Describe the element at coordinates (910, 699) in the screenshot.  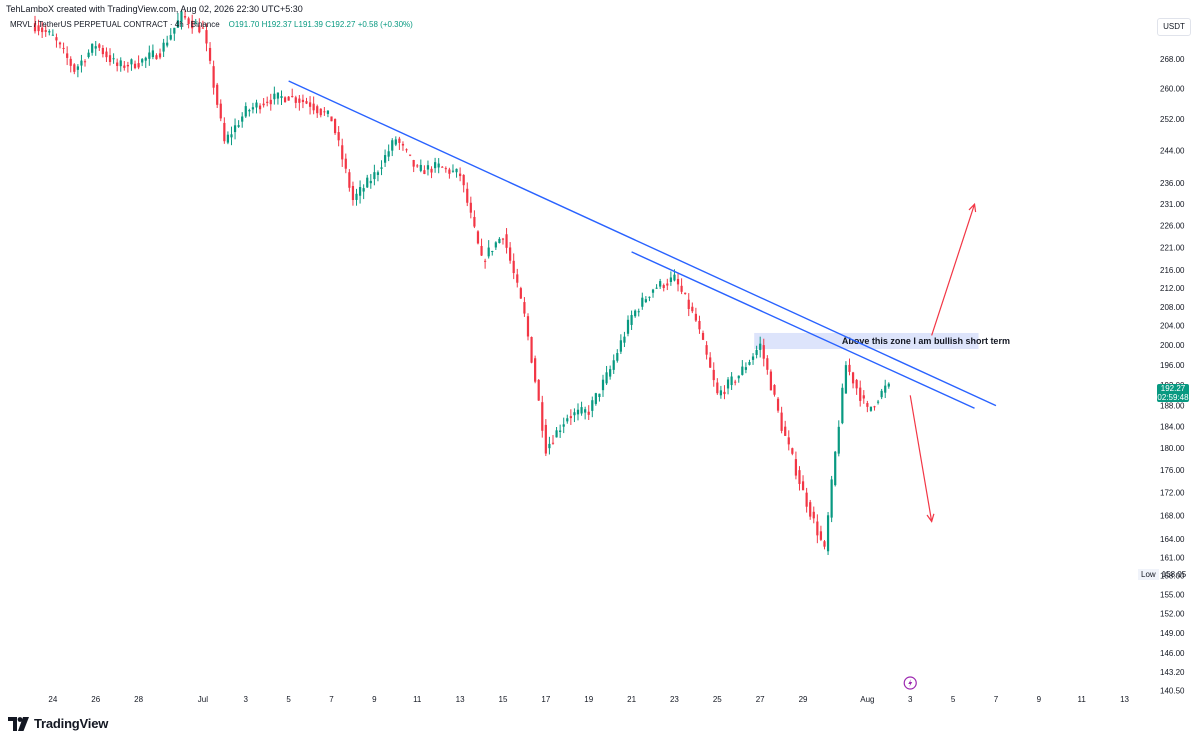
I see `x-tick-label: 3` at that location.